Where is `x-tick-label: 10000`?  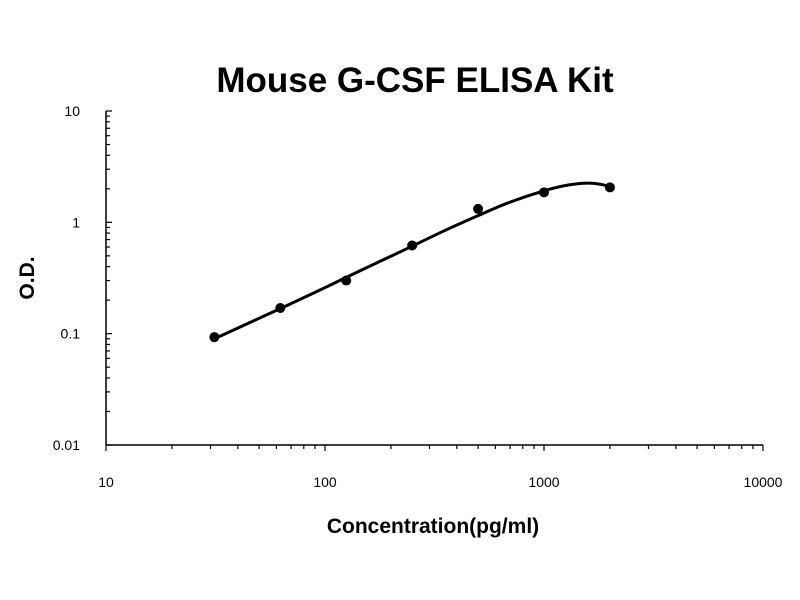
x-tick-label: 10000 is located at coordinates (763, 482).